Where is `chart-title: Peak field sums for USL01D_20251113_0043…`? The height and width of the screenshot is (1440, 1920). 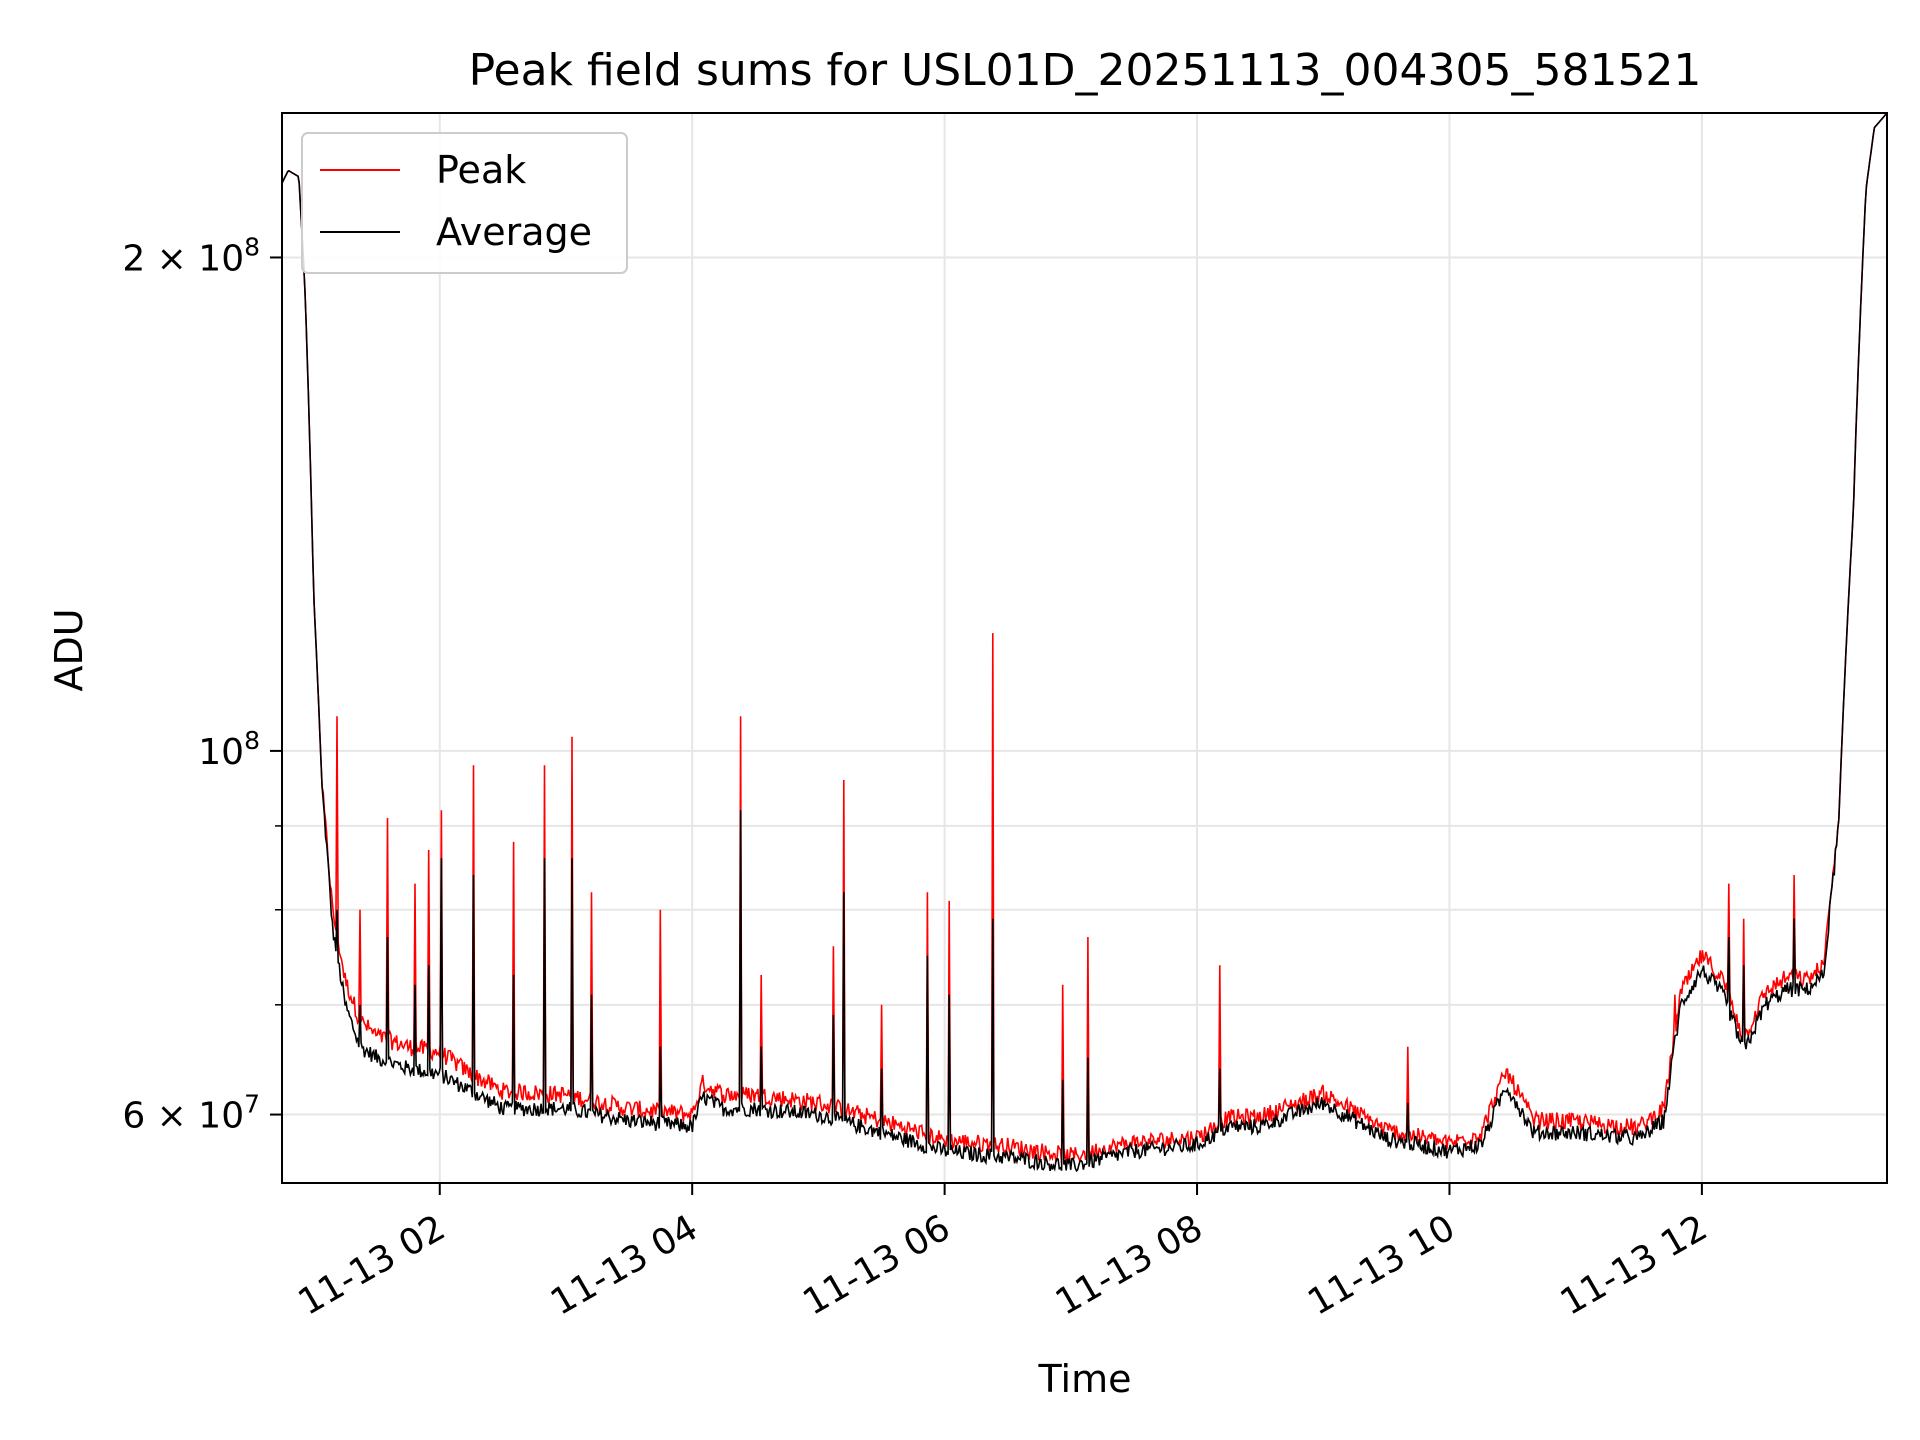 chart-title: Peak field sums for USL01D_20251113_0043… is located at coordinates (1085, 70).